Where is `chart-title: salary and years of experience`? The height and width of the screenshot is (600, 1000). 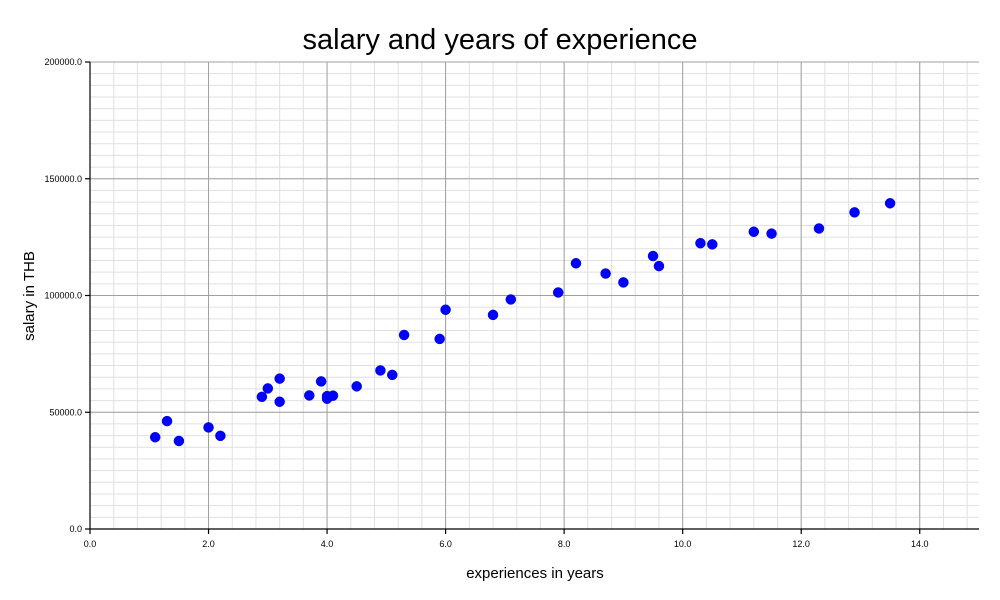 chart-title: salary and years of experience is located at coordinates (500, 40).